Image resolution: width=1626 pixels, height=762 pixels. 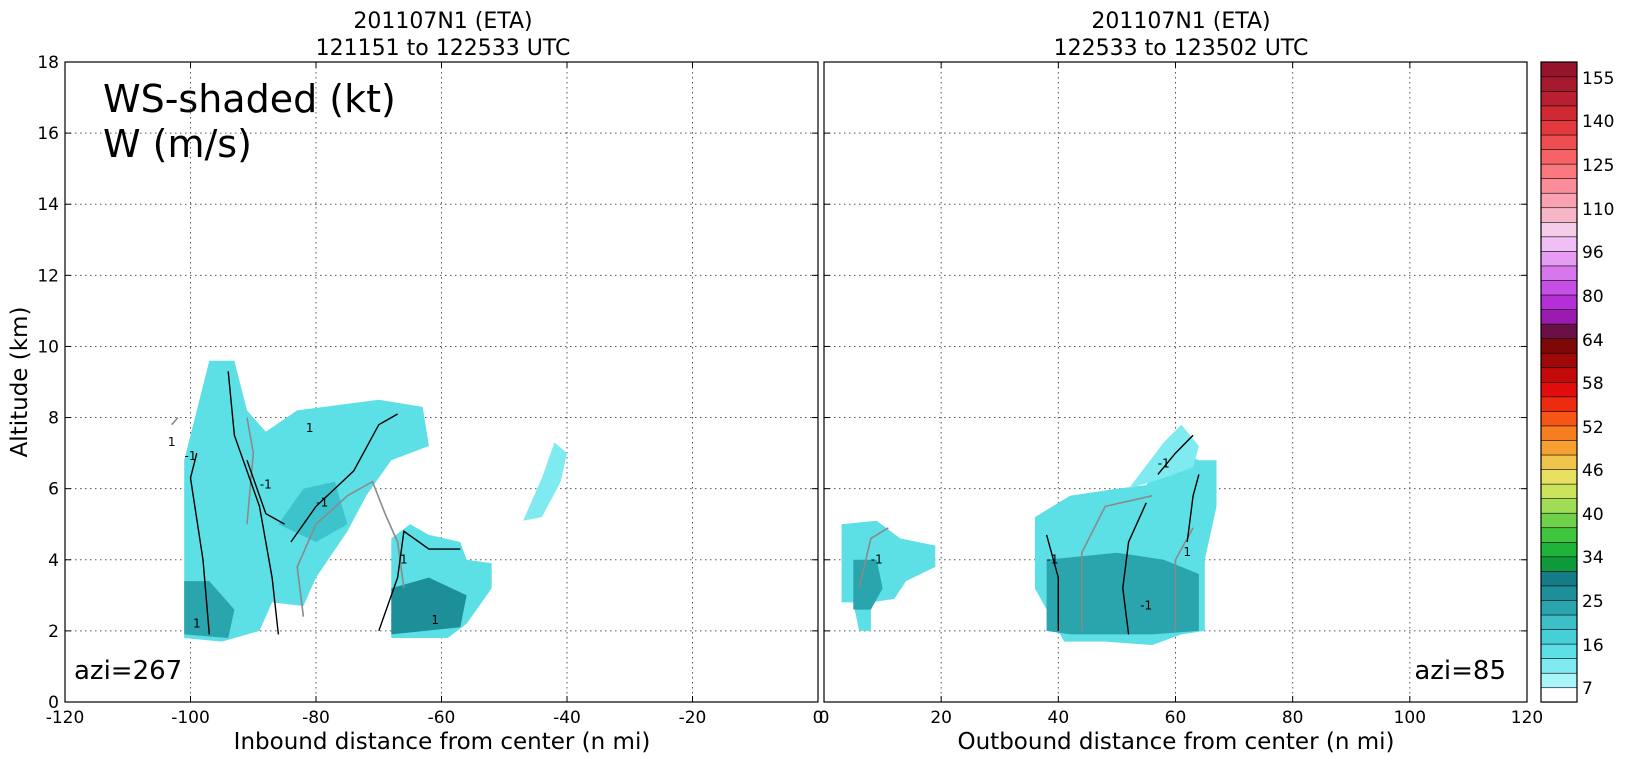 I want to click on colorbar-tick-label: 46, so click(x=1593, y=471).